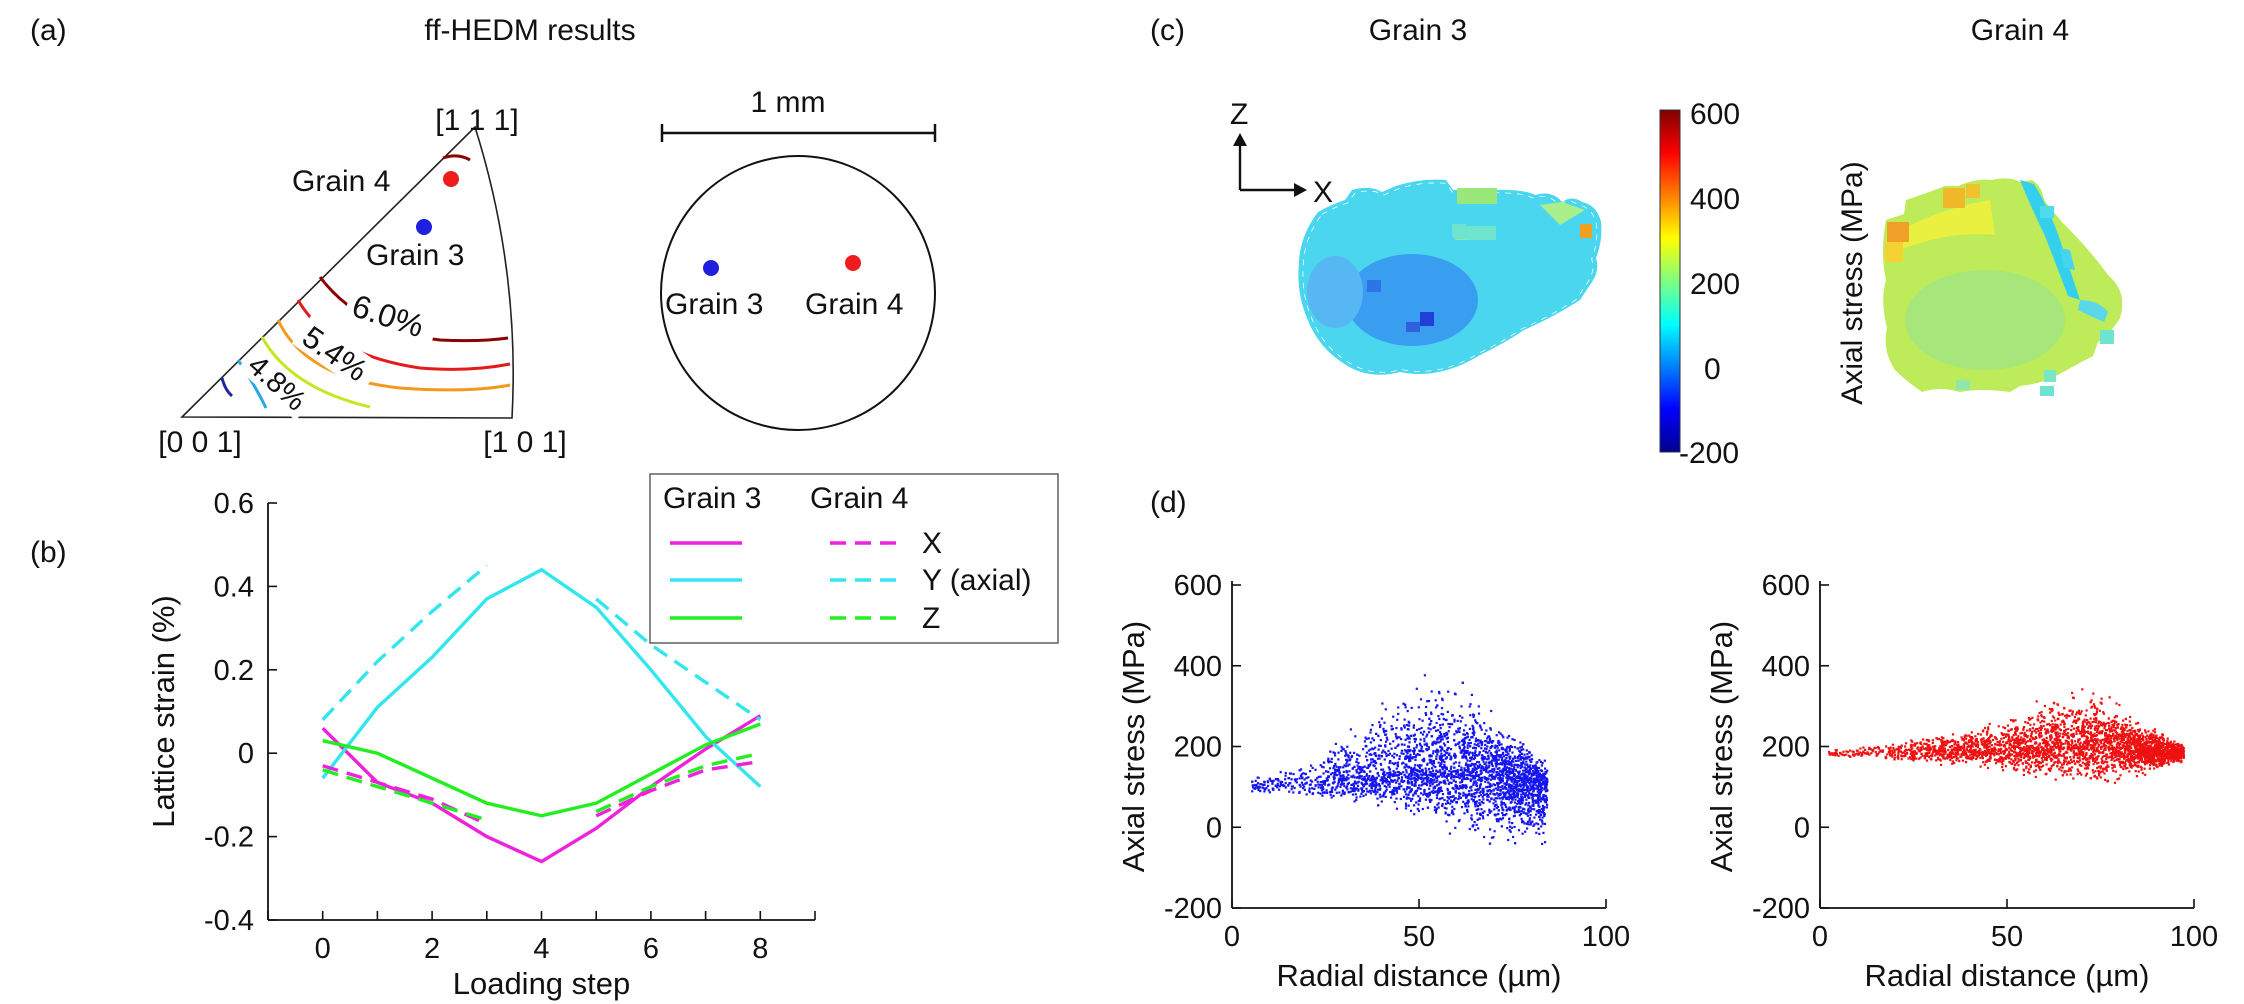 The image size is (2244, 1004). What do you see at coordinates (1418, 30) in the screenshot?
I see `grain-3-map-title: Grain 3` at bounding box center [1418, 30].